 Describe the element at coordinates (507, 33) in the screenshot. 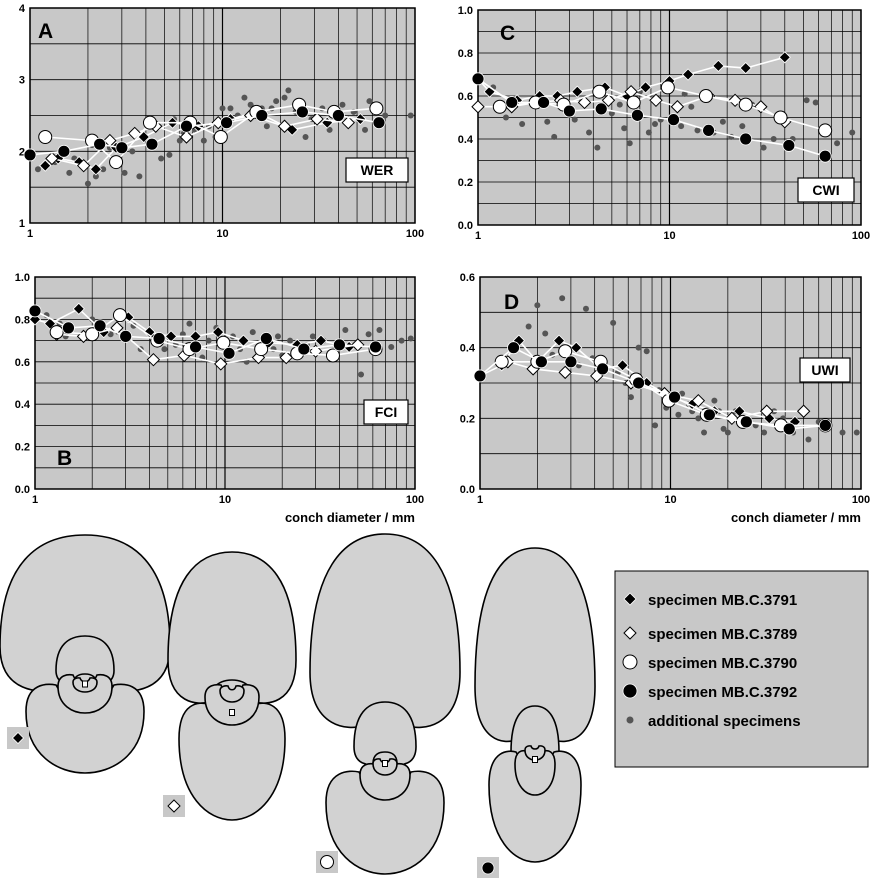

I see `panel-letter: C` at that location.